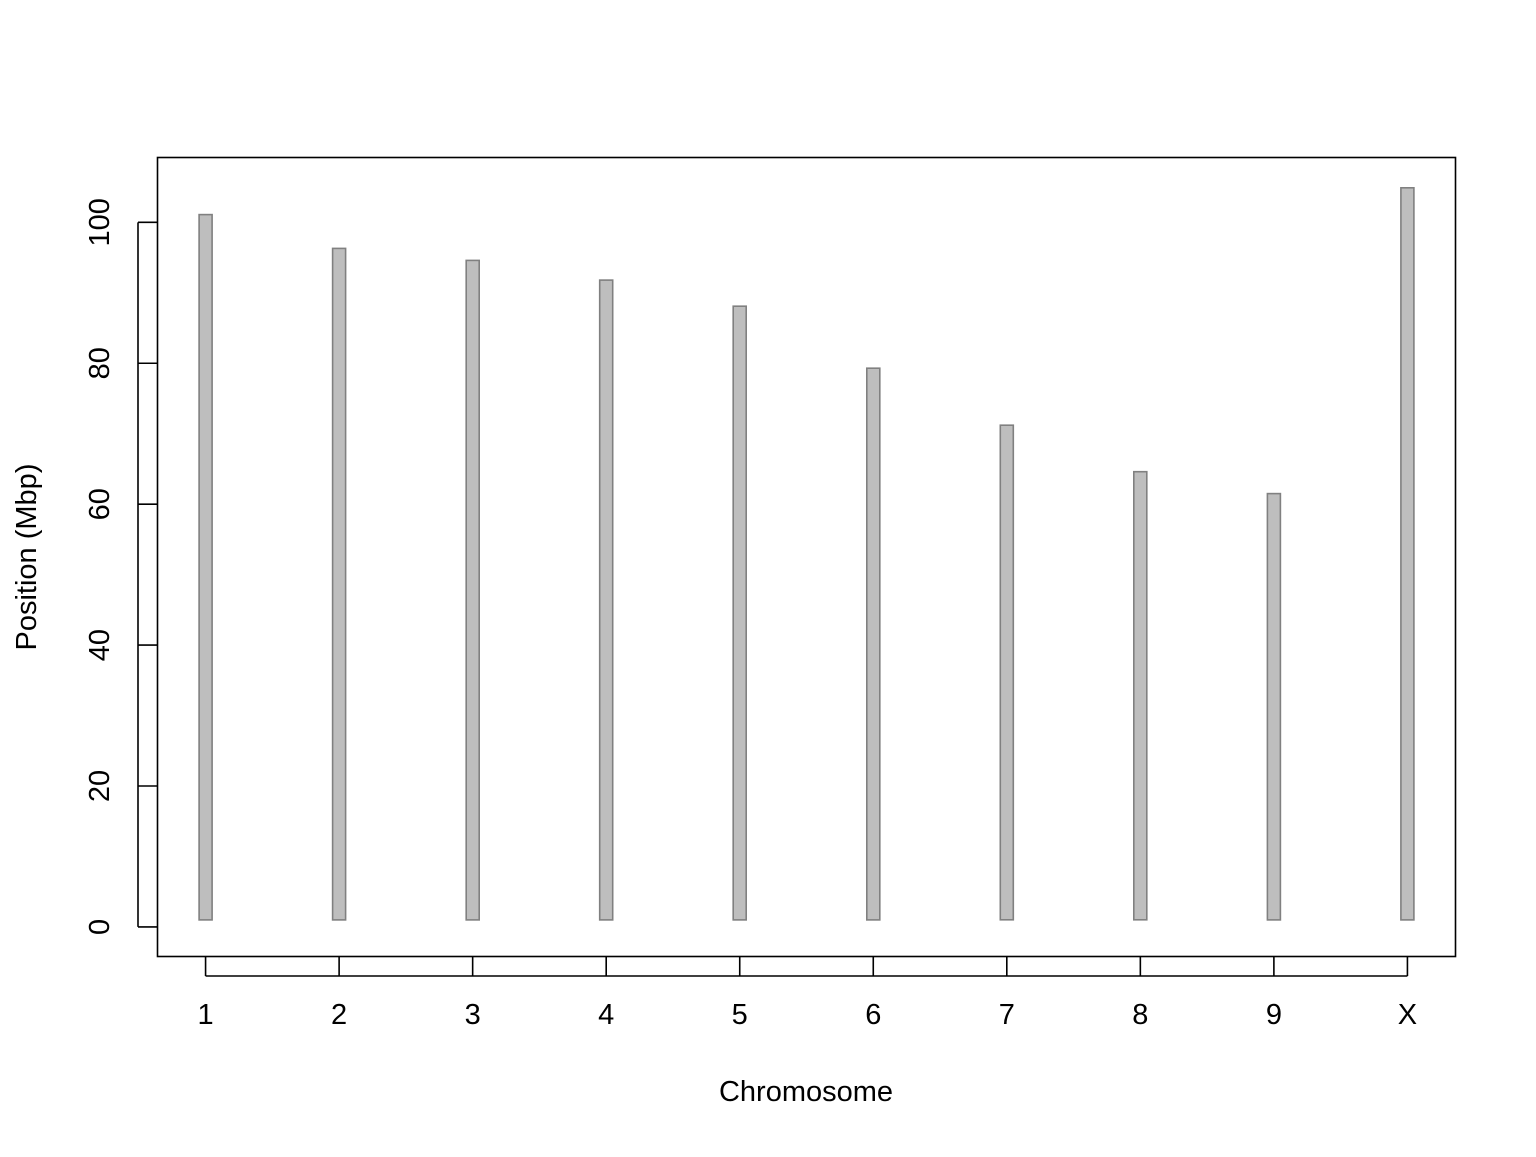 Image resolution: width=1536 pixels, height=1157 pixels. Describe the element at coordinates (806, 1092) in the screenshot. I see `x-axis-label: Chromosome` at that location.